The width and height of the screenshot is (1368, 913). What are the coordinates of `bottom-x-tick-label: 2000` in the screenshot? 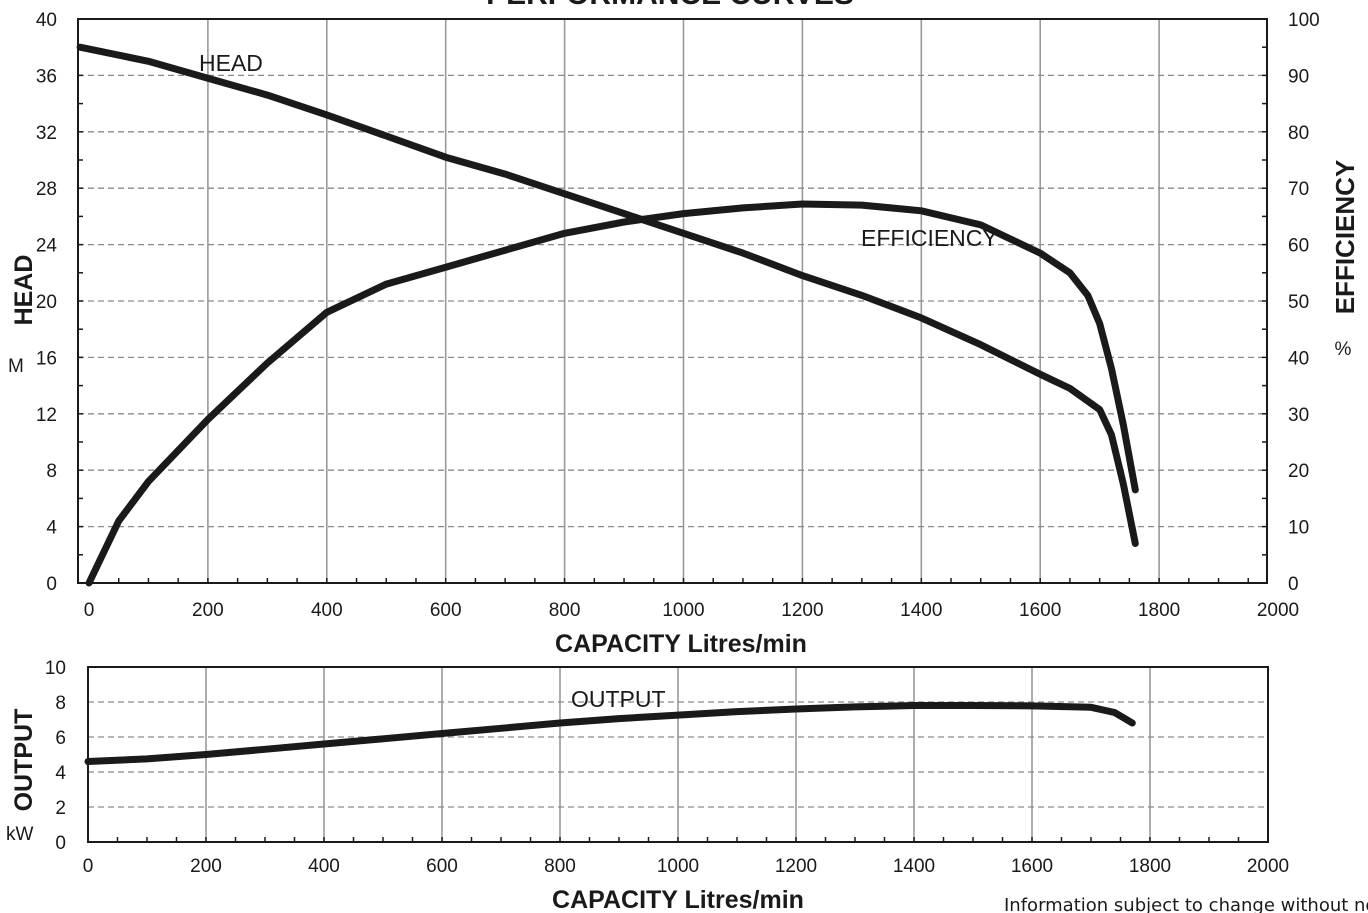 It's located at (1268, 866).